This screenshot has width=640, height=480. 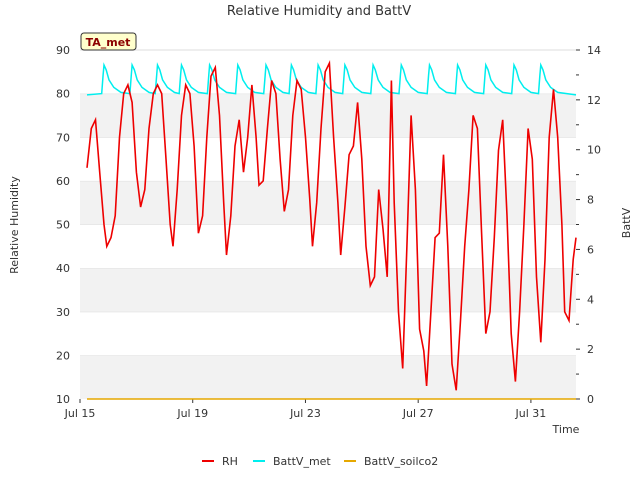 I want to click on x-tick-label: Jul 23, so click(x=305, y=413).